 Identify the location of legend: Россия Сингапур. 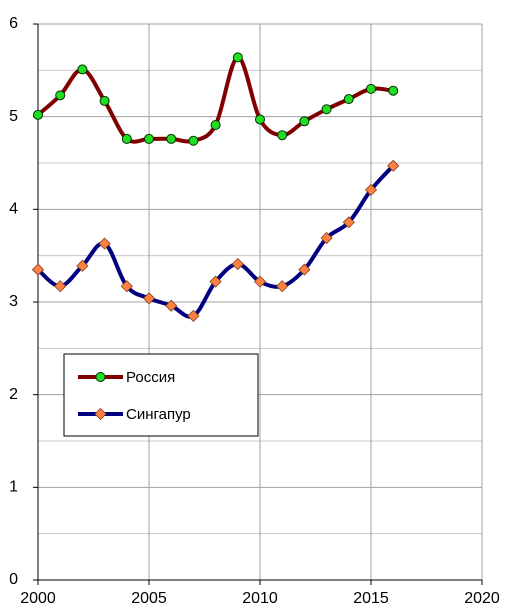
(161, 395).